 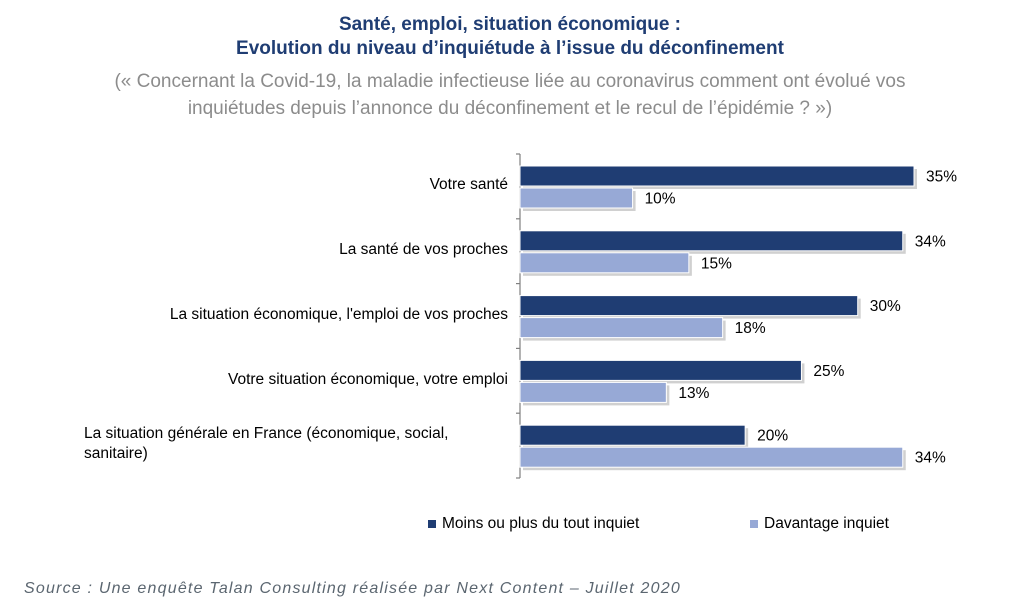 What do you see at coordinates (716, 263) in the screenshot?
I see `data-label-series2-1: 15%` at bounding box center [716, 263].